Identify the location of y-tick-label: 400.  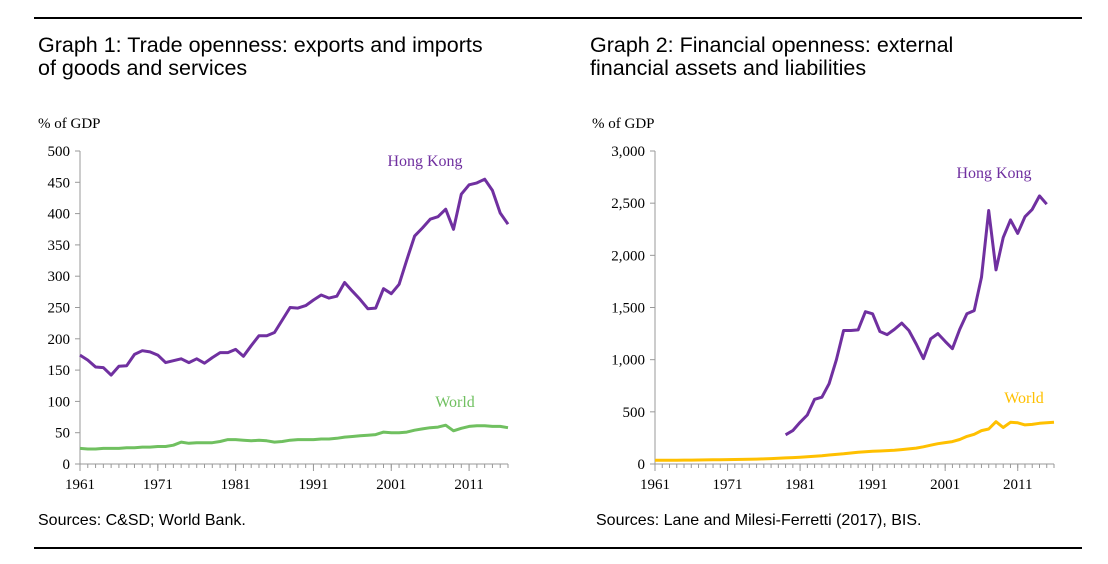
(59, 215).